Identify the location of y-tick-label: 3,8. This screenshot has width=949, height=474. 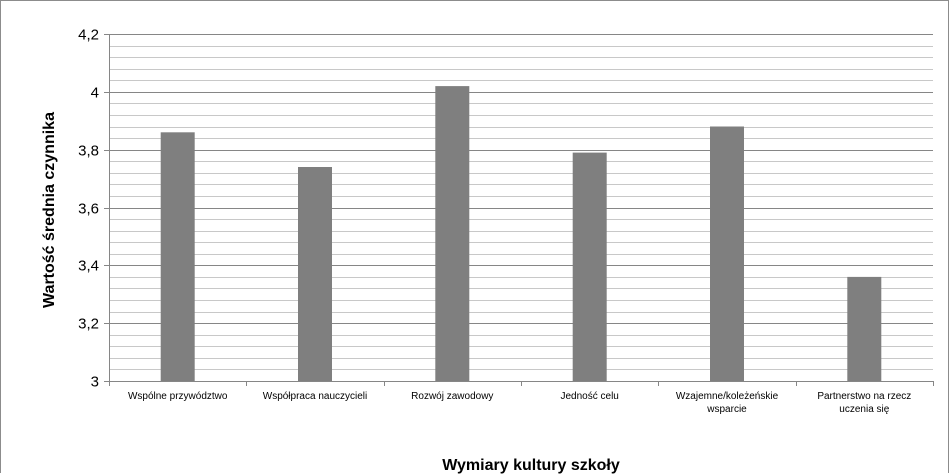
(88, 151).